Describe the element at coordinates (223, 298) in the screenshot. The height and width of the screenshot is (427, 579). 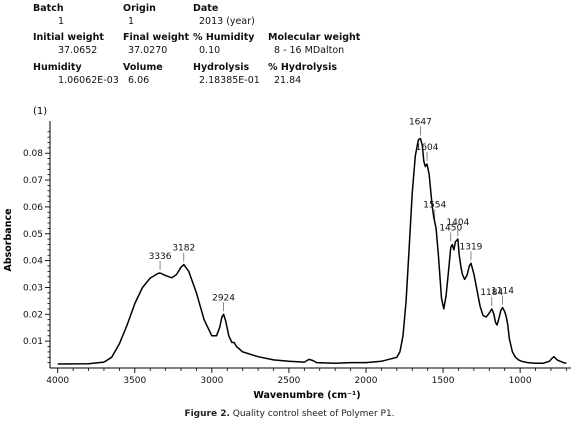
I see `peak-label: 2924` at that location.